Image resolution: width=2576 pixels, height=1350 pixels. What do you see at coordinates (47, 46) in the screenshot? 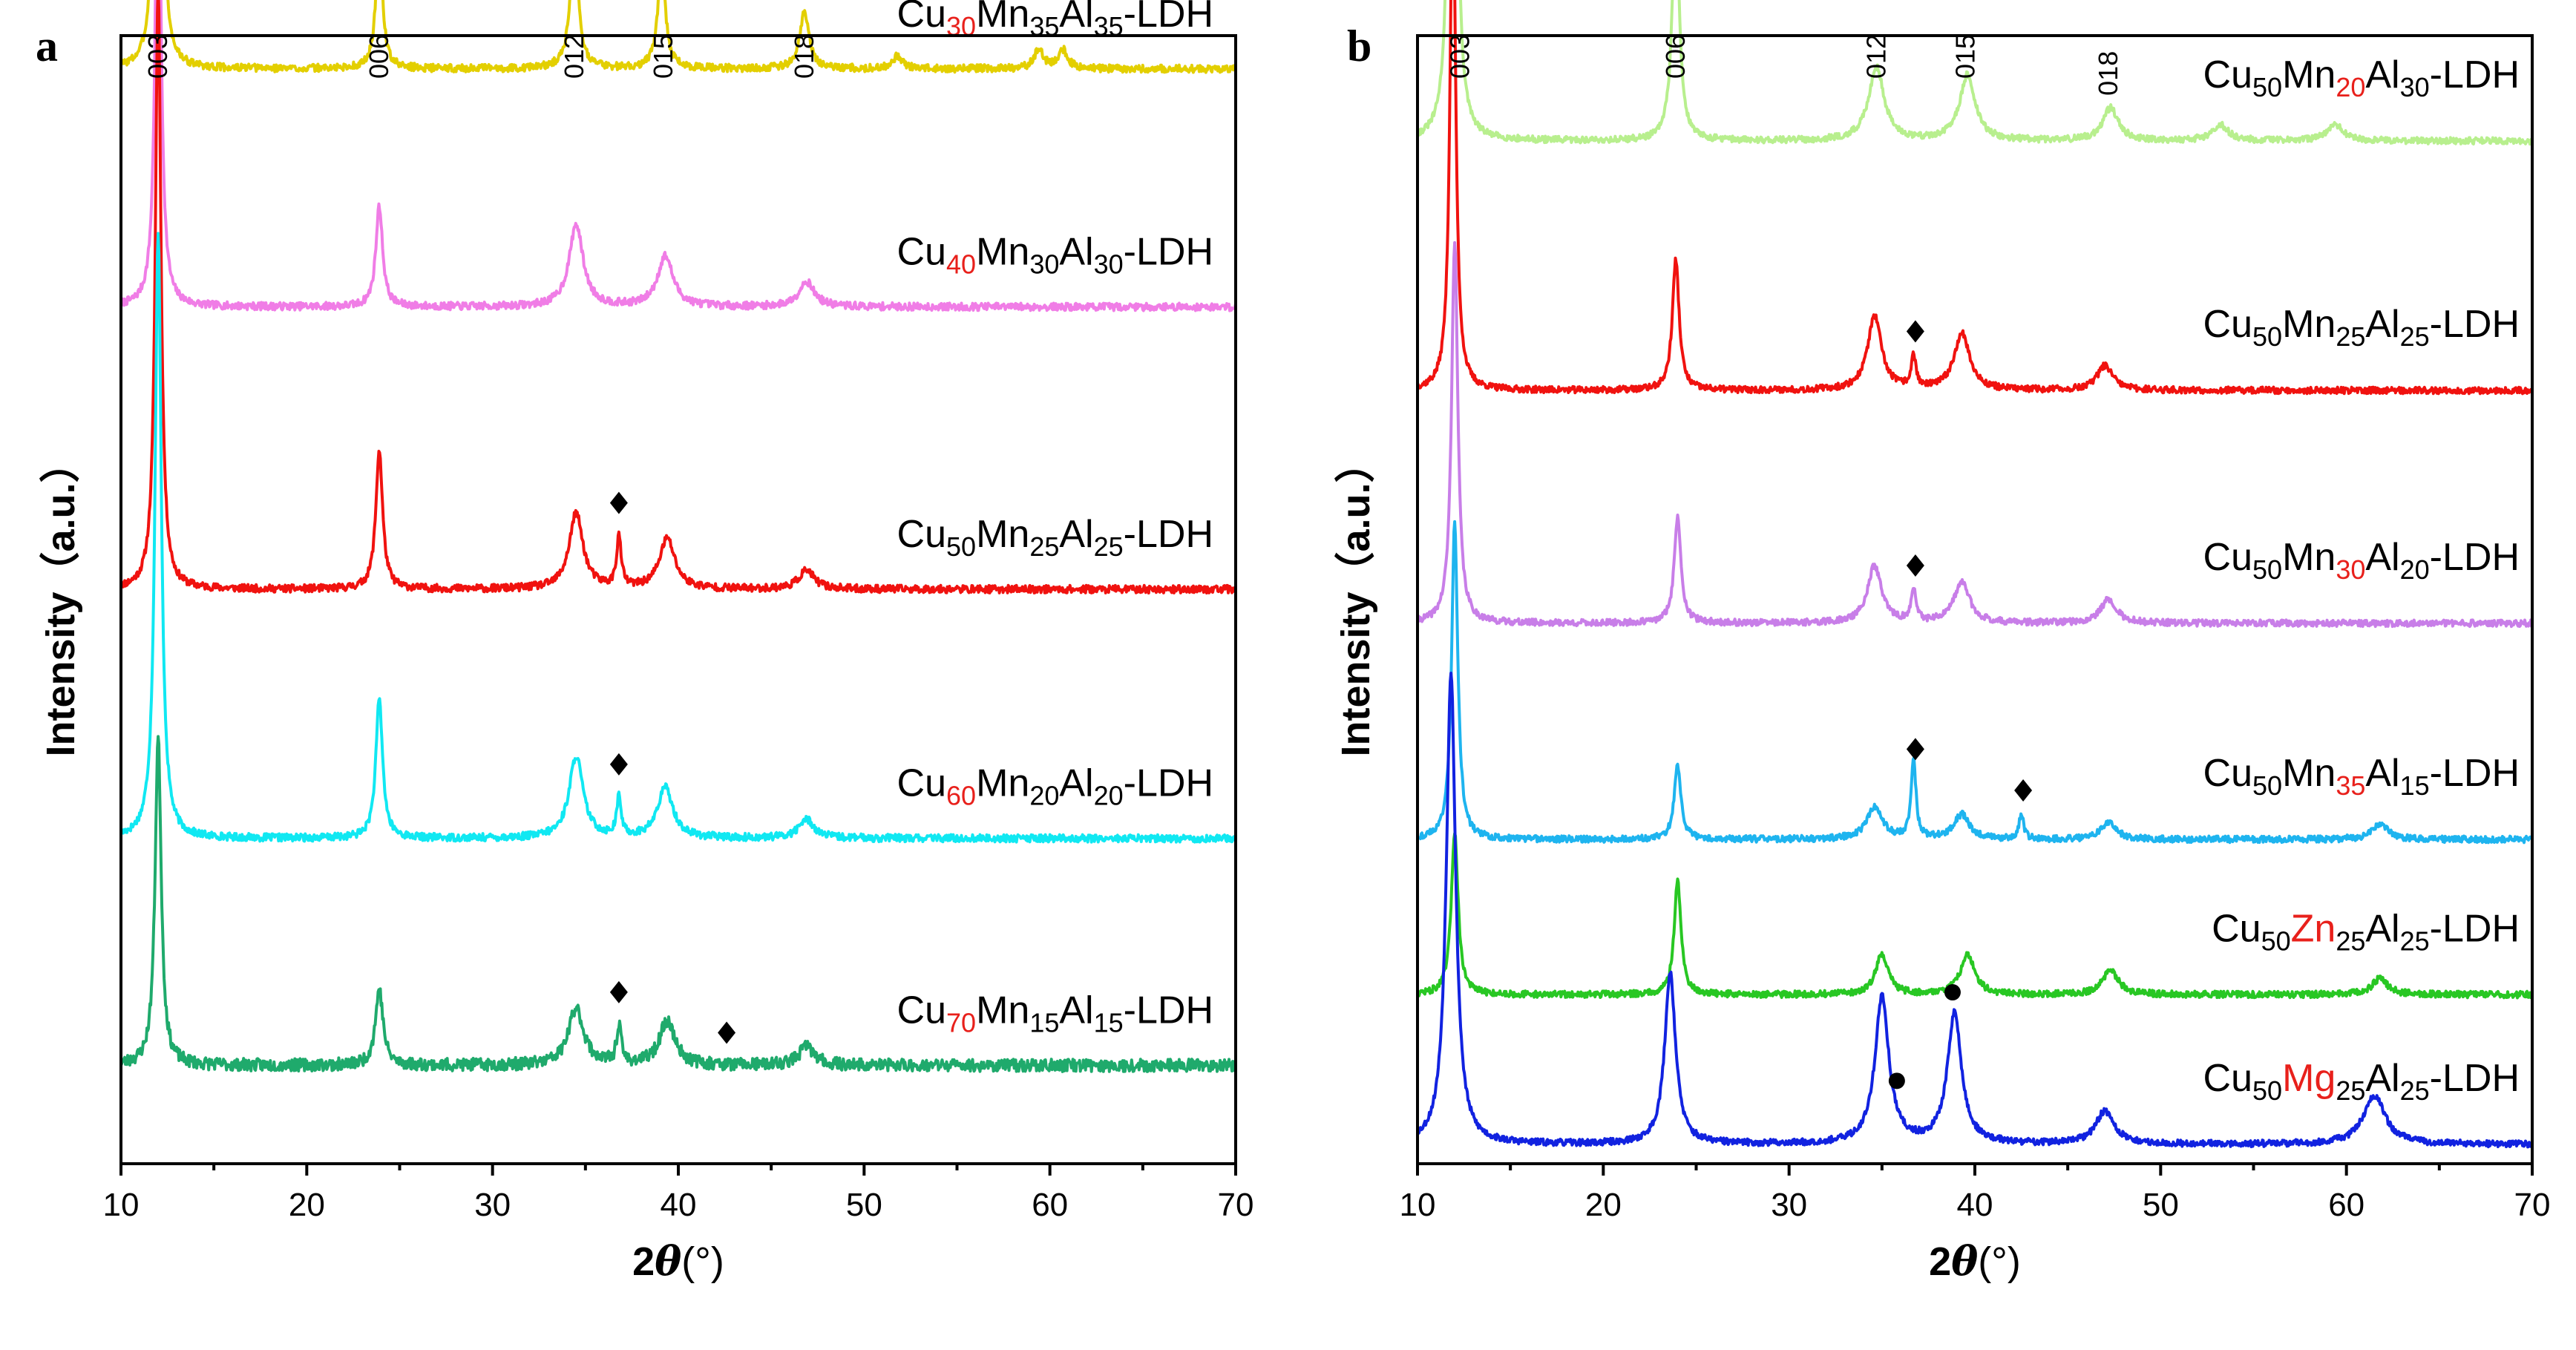
I see `panel-letter: a` at bounding box center [47, 46].